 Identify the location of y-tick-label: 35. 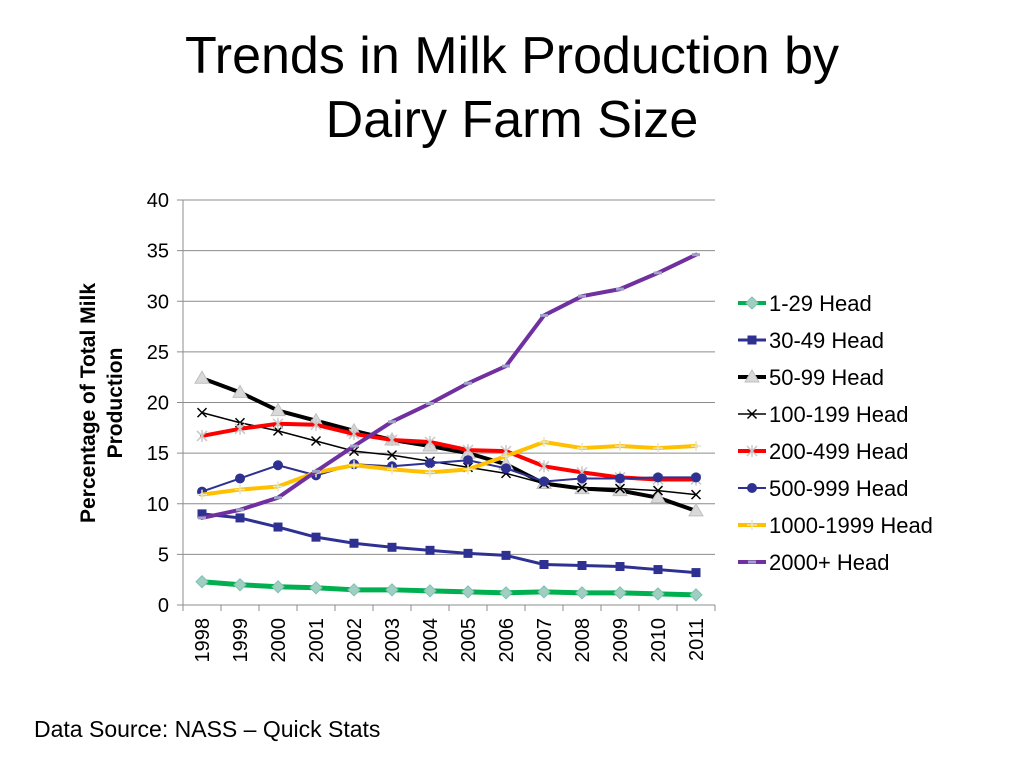
(158, 252).